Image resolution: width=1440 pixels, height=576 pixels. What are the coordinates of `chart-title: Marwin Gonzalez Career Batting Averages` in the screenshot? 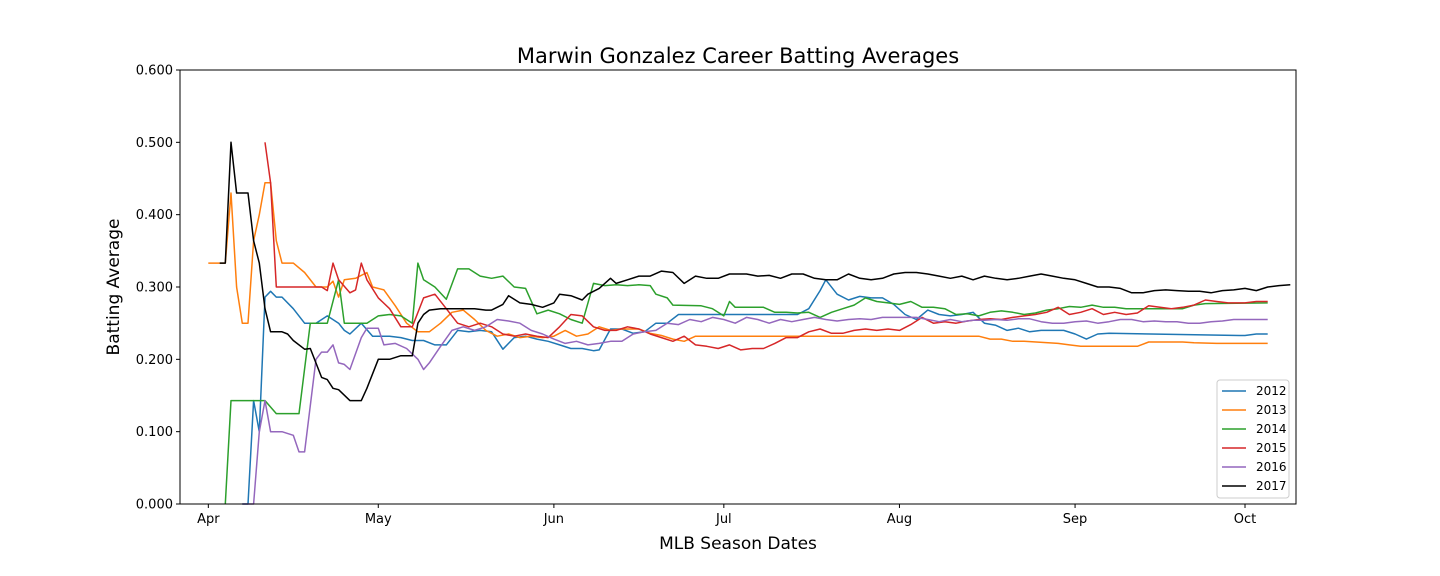 It's located at (738, 56).